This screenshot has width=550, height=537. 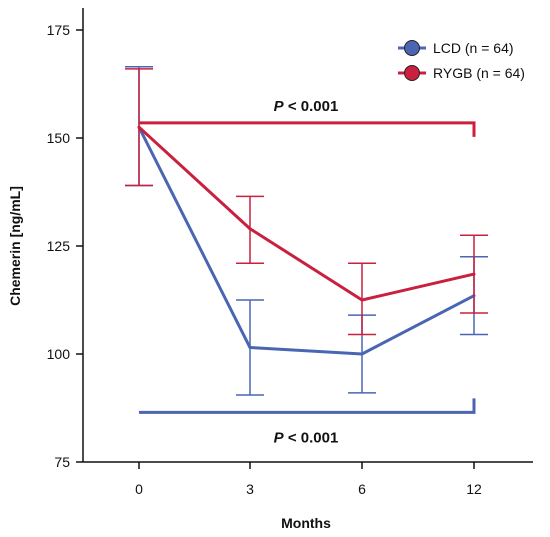 I want to click on y-tick-label: 175, so click(x=59, y=30).